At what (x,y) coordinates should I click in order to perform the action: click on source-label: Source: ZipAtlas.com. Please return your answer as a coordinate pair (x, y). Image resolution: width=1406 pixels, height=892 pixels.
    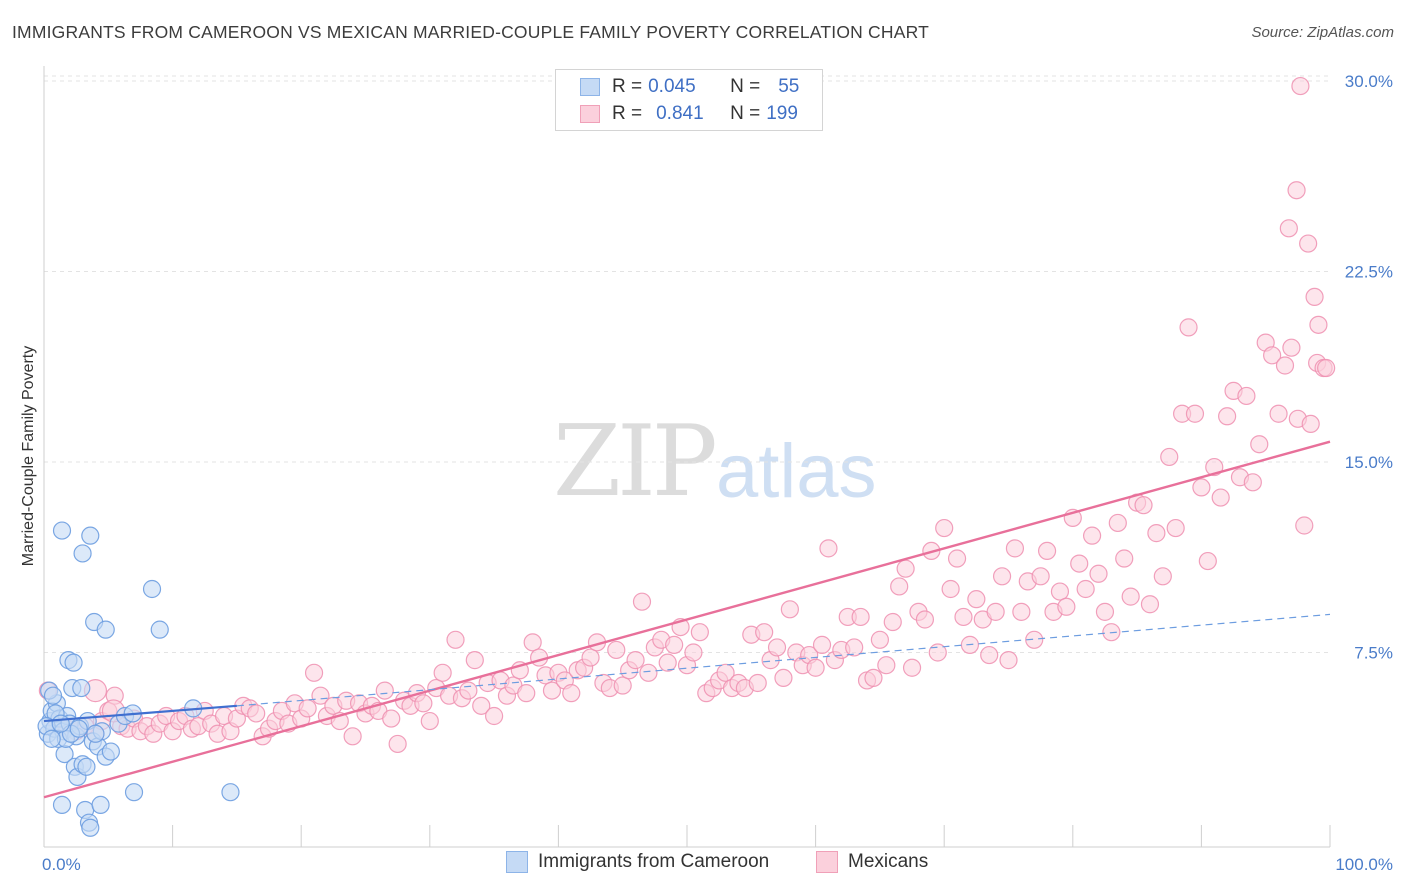
    Looking at the image, I should click on (1322, 32).